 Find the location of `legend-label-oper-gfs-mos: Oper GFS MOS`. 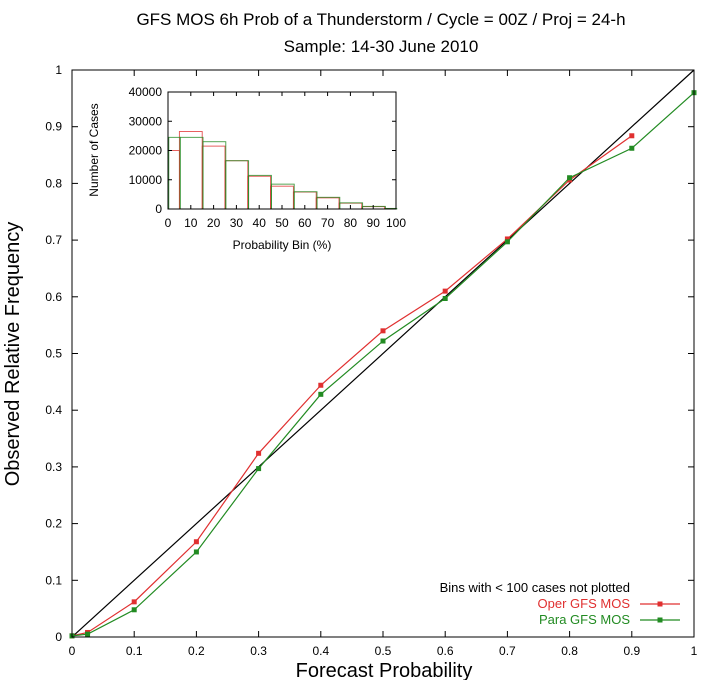

legend-label-oper-gfs-mos: Oper GFS MOS is located at coordinates (584, 603).